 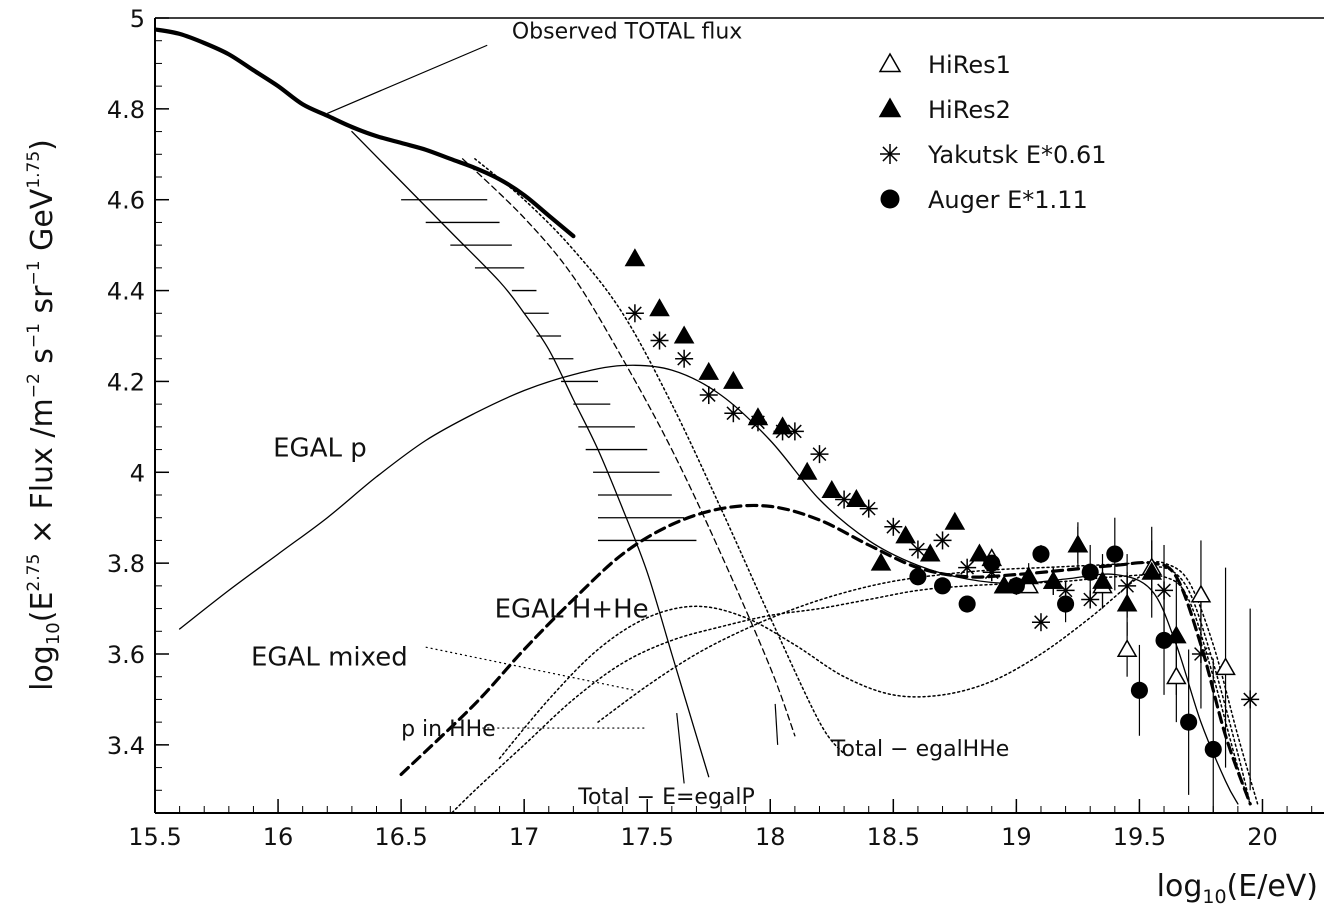 What do you see at coordinates (126, 201) in the screenshot?
I see `y-tick-label: 4.6` at bounding box center [126, 201].